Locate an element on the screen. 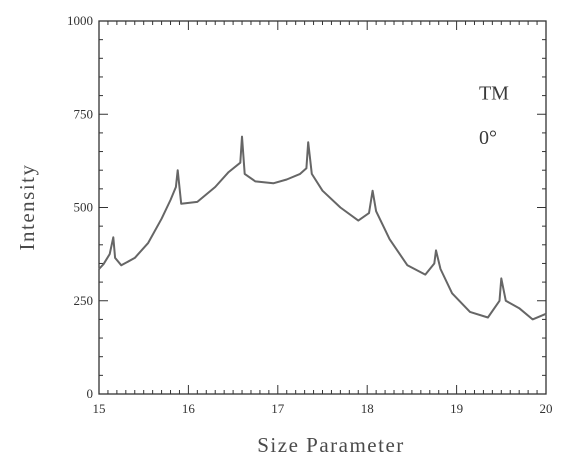 This screenshot has height=462, width=564. annotations: TM 0° is located at coordinates (494, 115).